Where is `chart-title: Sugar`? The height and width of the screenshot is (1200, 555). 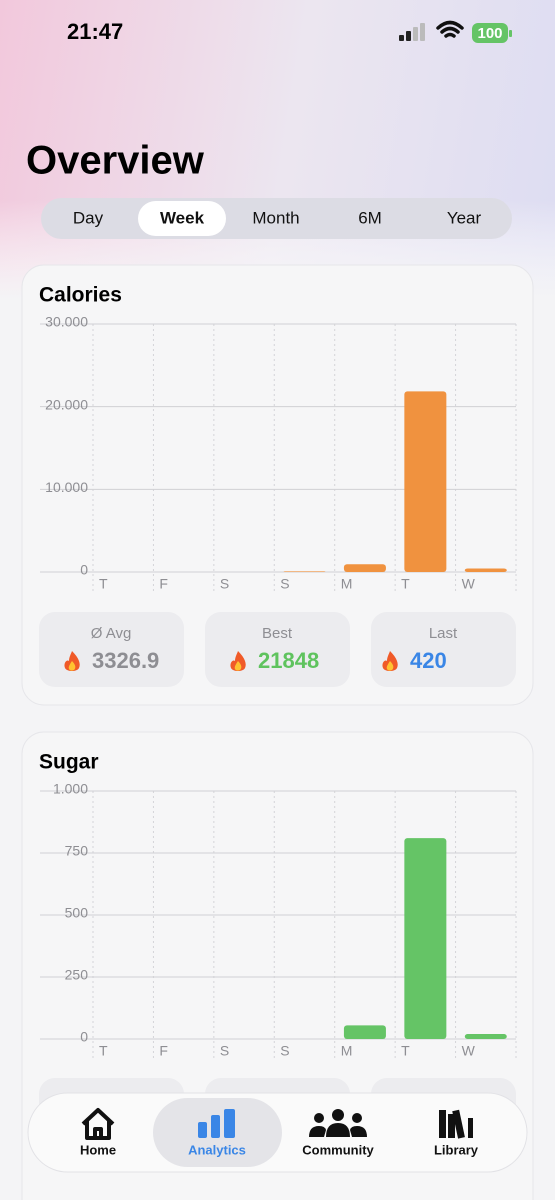
chart-title: Sugar is located at coordinates (69, 762).